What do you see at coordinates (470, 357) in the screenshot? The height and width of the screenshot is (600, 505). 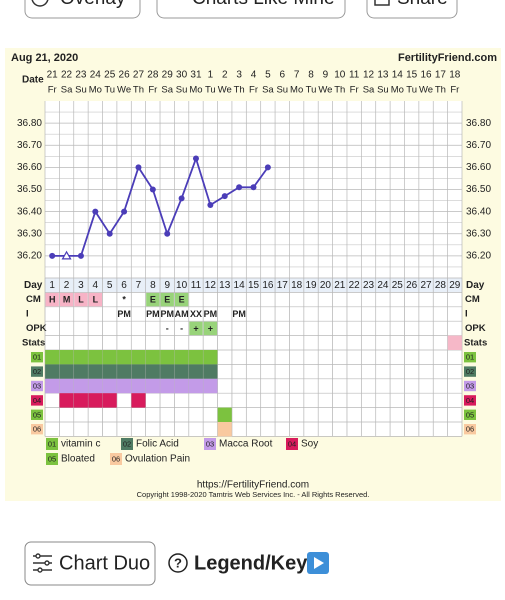 I see `row-badge-right-text: 01` at bounding box center [470, 357].